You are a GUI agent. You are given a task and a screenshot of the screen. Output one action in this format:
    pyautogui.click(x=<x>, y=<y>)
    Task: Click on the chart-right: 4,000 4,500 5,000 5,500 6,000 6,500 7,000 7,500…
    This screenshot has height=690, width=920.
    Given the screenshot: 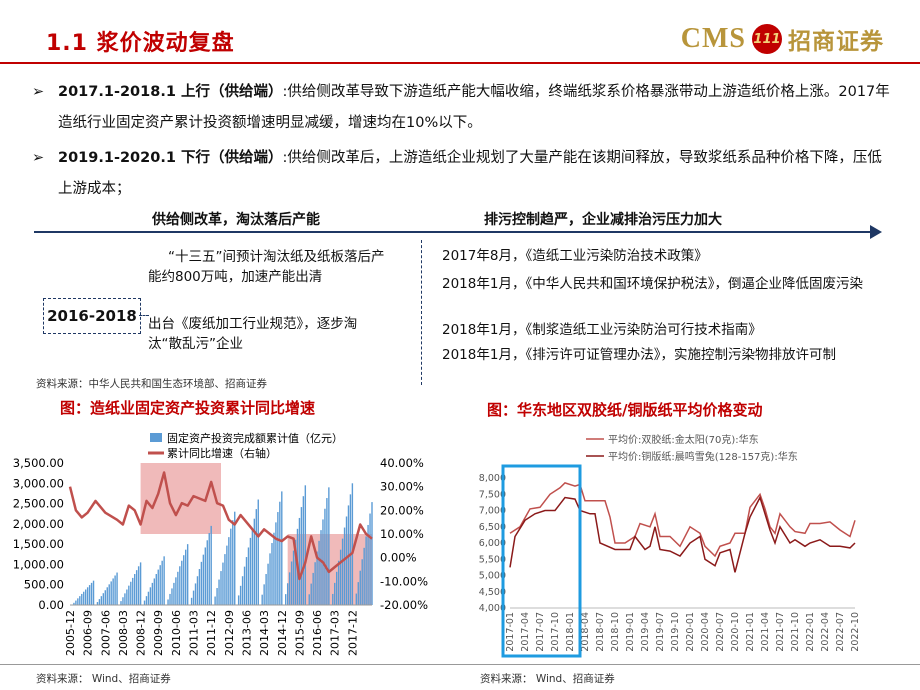 What is the action you would take?
    pyautogui.click(x=670, y=545)
    